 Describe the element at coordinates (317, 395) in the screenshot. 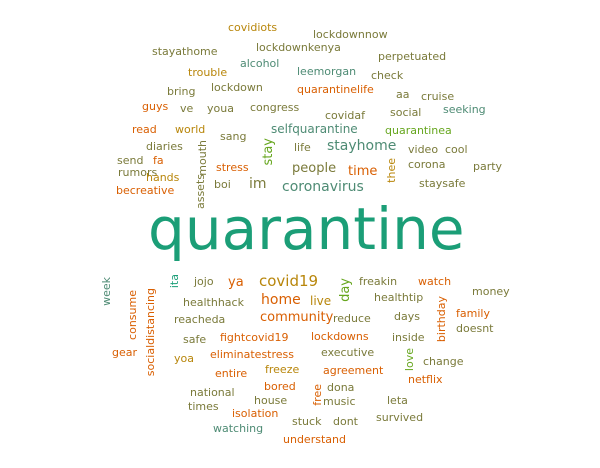

I see `word-free: free` at that location.